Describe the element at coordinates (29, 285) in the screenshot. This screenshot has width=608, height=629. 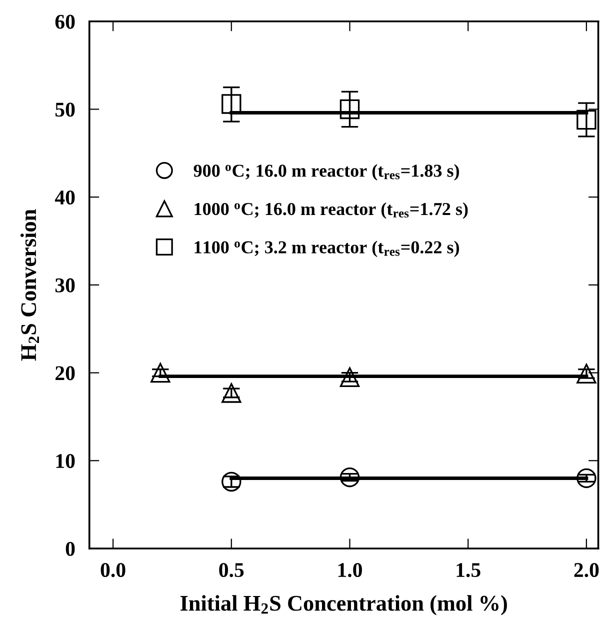
I see `y-axis-title: H$_{2}$S Conversion` at that location.